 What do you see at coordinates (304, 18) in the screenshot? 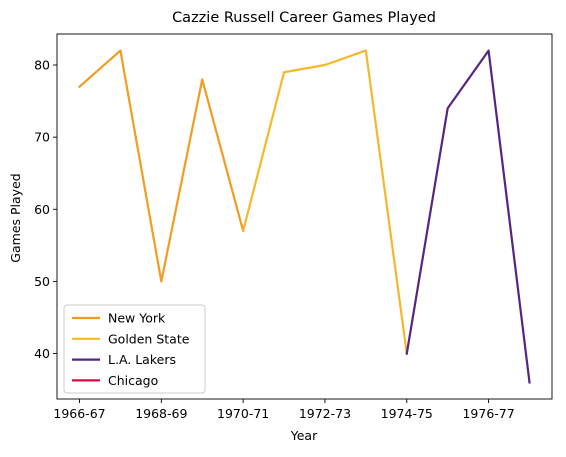
I see `chart-title: Cazzie Russell Career Games Played` at bounding box center [304, 18].